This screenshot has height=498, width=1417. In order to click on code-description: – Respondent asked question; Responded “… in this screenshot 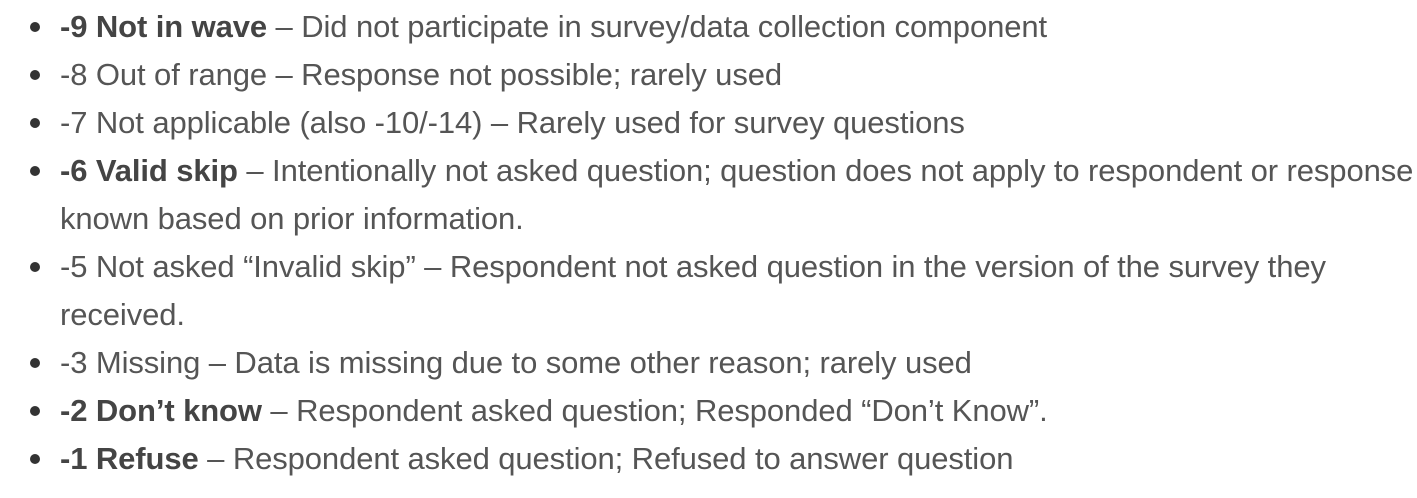, I will do `click(654, 410)`.